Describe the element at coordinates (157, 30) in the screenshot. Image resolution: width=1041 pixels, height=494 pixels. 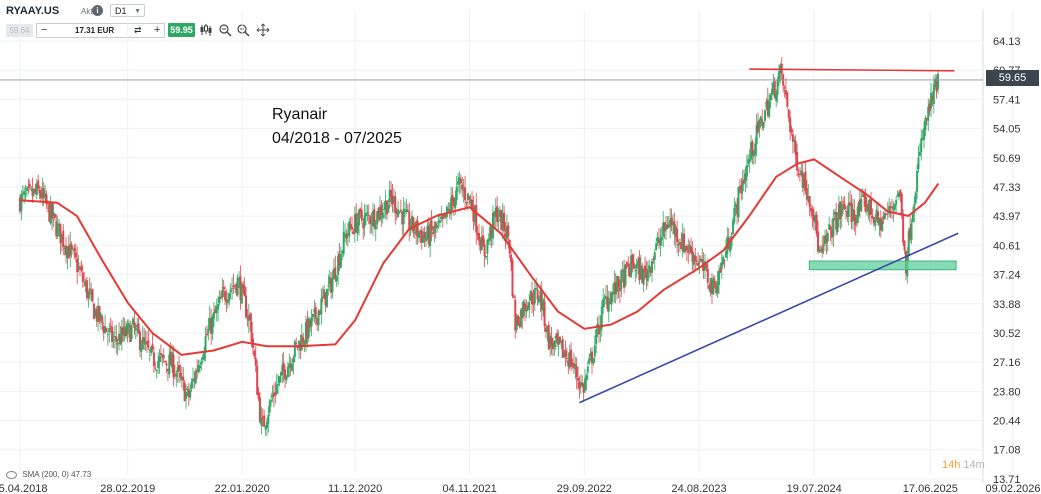
I see `increase-button: +` at that location.